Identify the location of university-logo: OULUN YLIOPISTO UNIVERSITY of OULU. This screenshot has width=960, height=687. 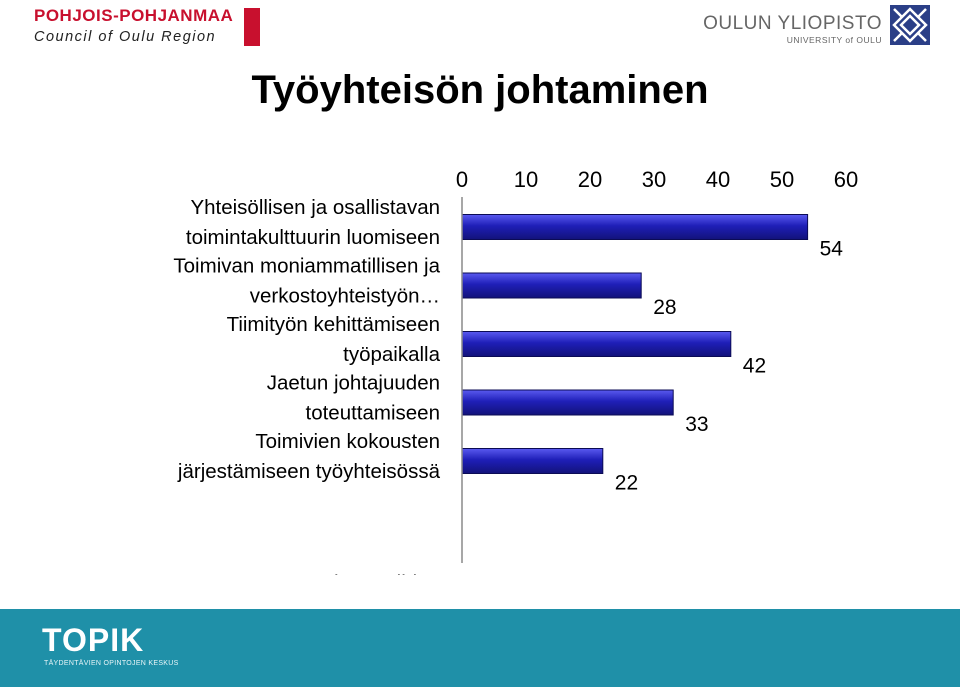
(816, 25).